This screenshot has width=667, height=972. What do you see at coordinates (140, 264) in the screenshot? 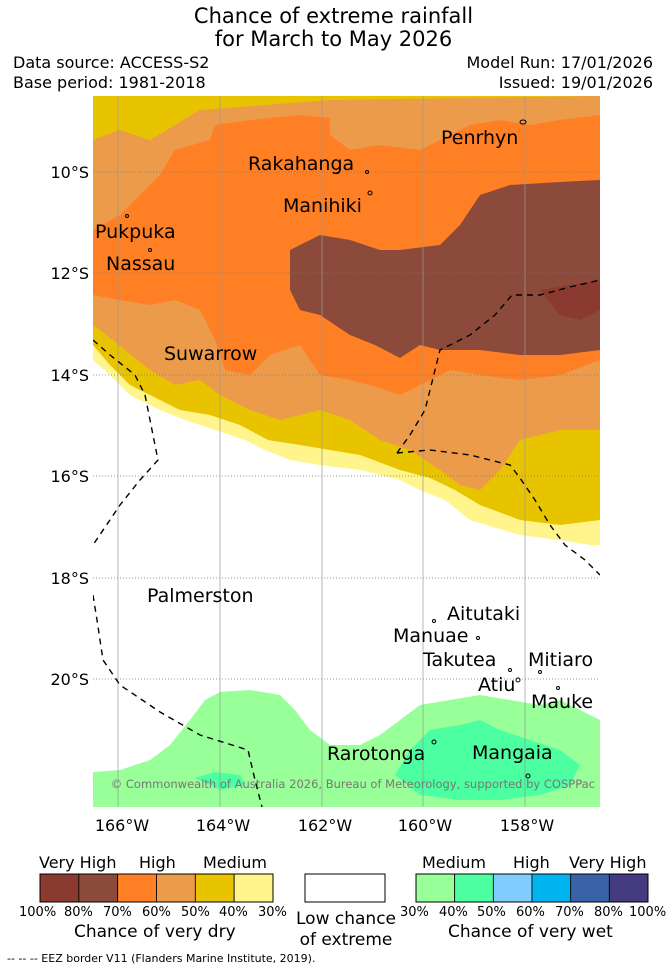
I see `place-nassau: Nassau` at bounding box center [140, 264].